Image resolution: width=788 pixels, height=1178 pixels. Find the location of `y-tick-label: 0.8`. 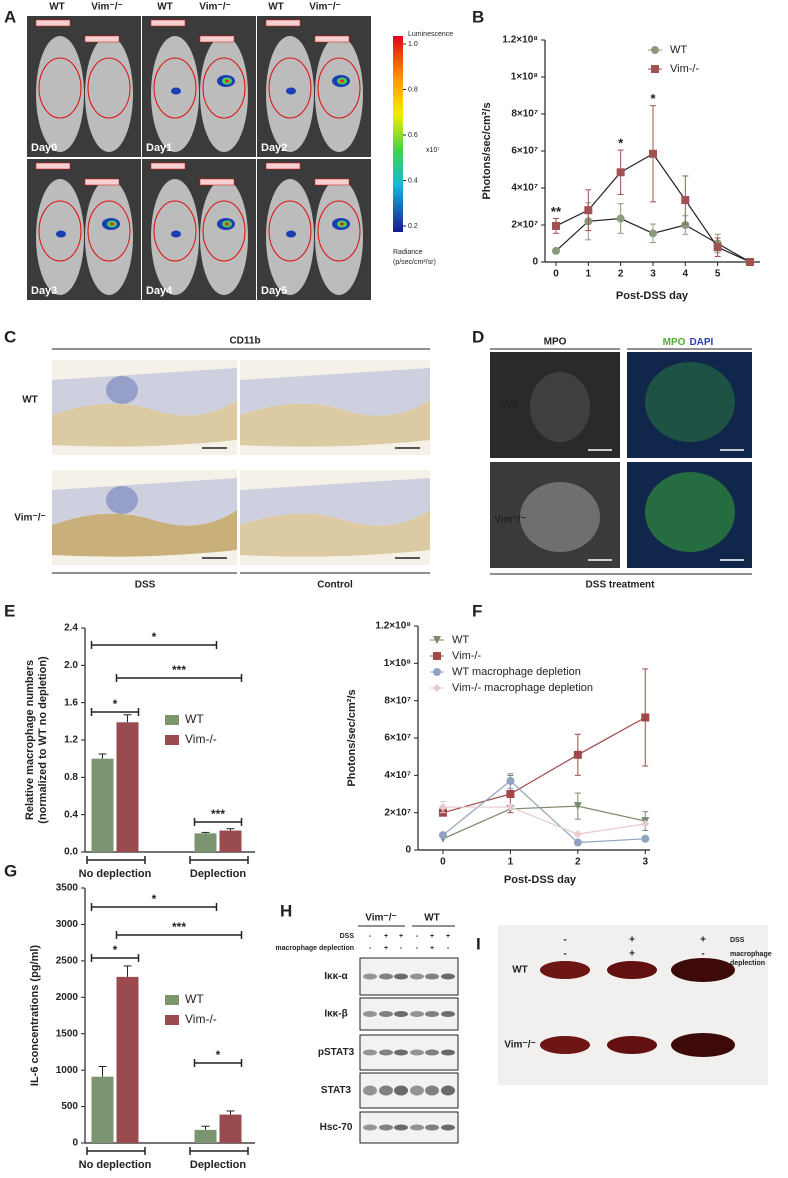

y-tick-label: 0.8 is located at coordinates (71, 777).